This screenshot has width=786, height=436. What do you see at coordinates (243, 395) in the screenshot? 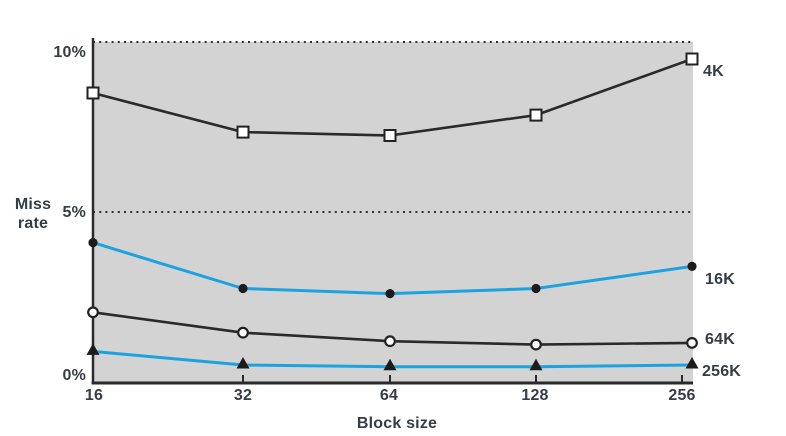
I see `x-tick-32: 32` at bounding box center [243, 395].